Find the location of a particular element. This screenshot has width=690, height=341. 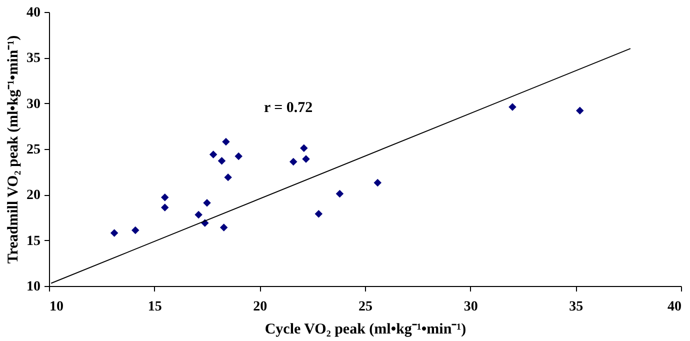

x-tick-label: 30 is located at coordinates (471, 307).